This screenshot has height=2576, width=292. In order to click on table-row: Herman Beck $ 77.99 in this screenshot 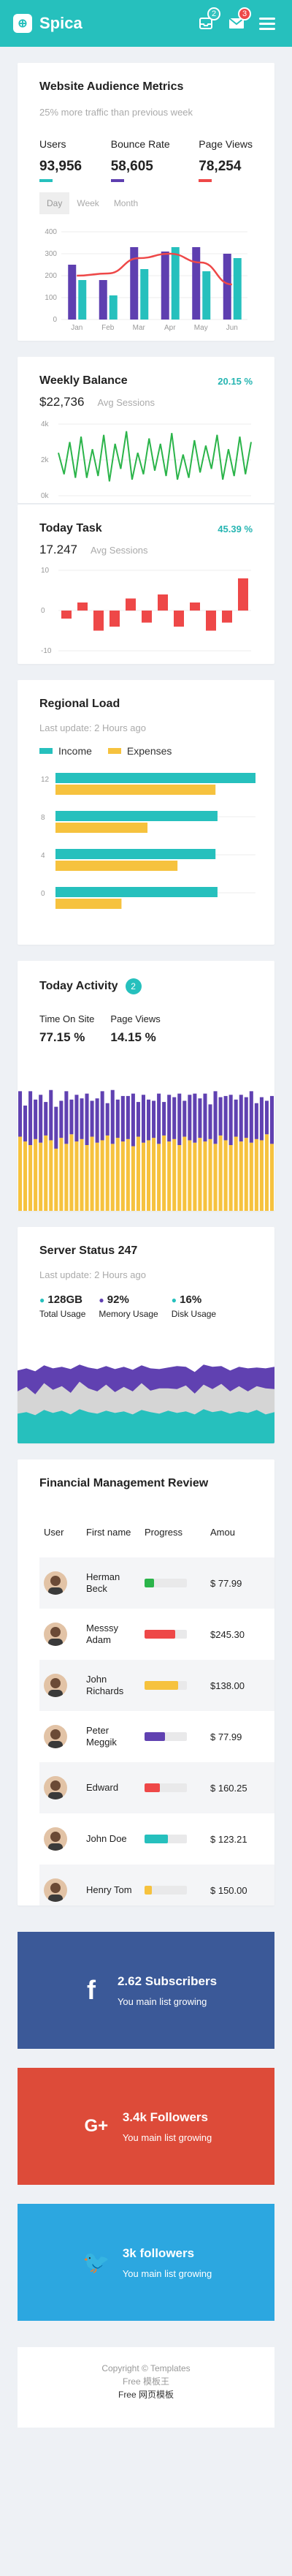, I will do `click(156, 1583)`.